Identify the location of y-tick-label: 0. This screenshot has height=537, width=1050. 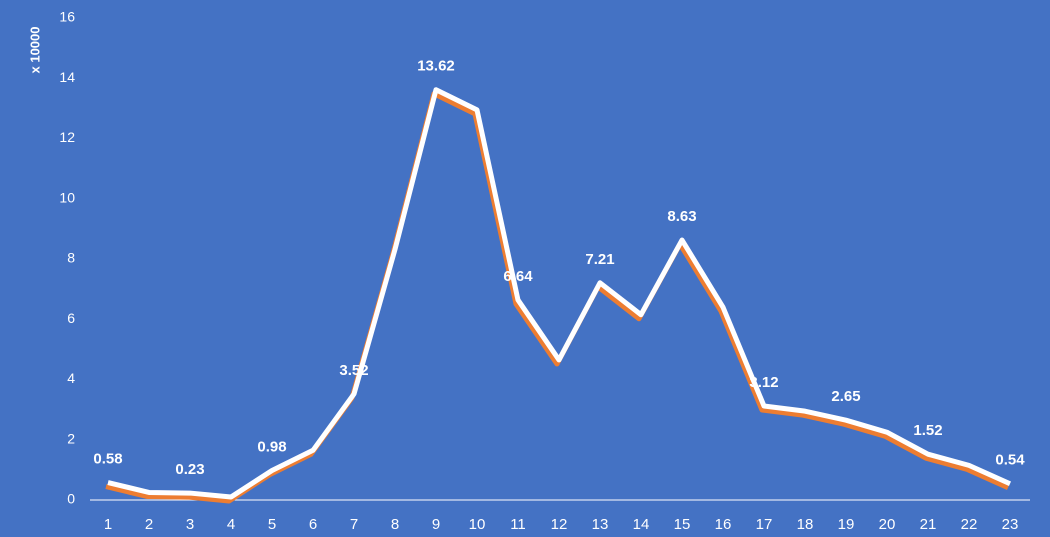
(71, 499).